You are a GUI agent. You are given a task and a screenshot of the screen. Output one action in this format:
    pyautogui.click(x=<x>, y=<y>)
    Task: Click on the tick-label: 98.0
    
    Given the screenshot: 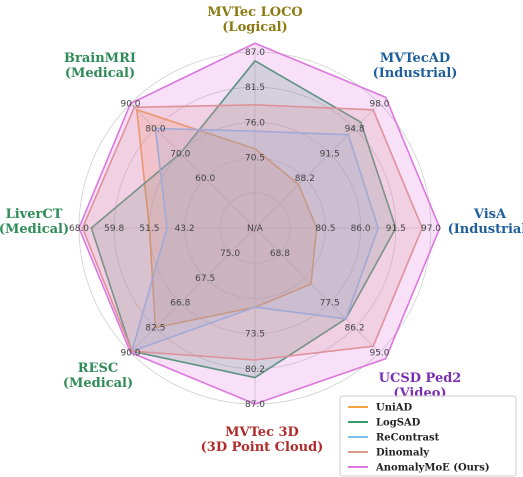 What is the action you would take?
    pyautogui.click(x=379, y=105)
    